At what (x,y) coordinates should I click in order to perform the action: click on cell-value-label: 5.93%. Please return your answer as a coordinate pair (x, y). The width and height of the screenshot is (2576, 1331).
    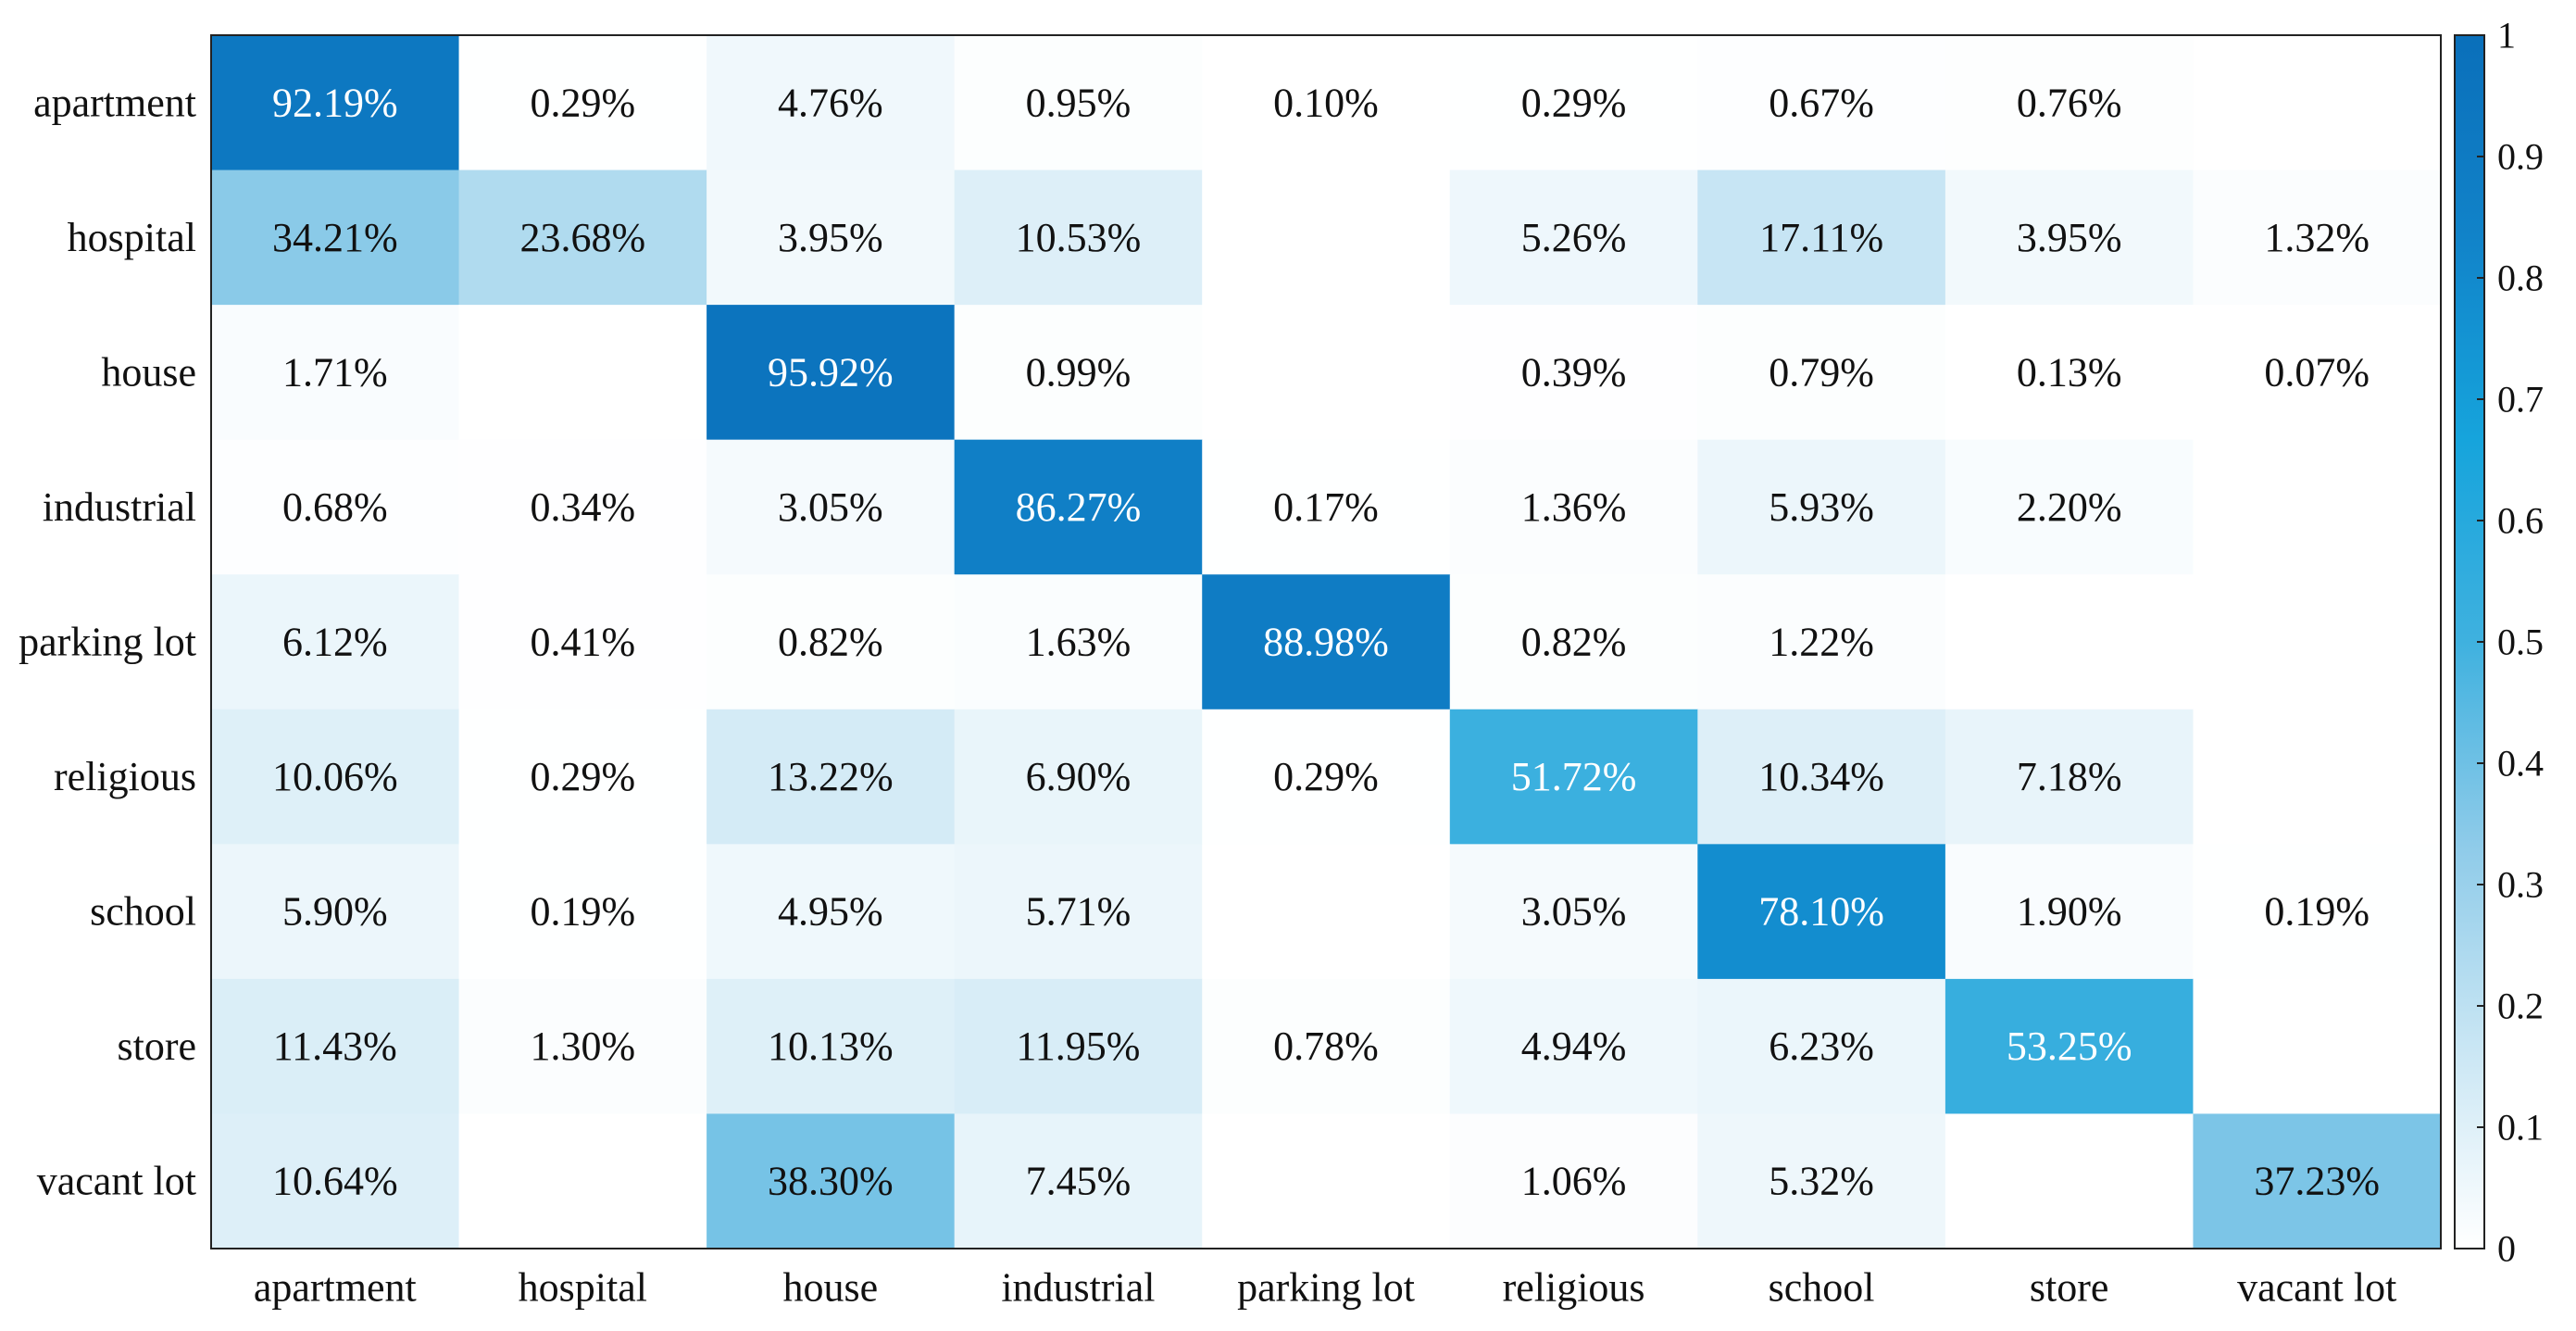
    Looking at the image, I should click on (1821, 507).